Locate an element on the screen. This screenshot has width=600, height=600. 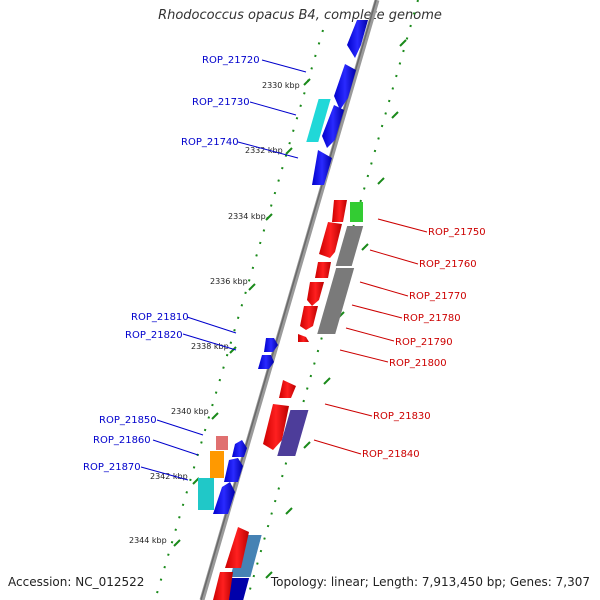
tick-label: 2330 kbp is located at coordinates (281, 85).